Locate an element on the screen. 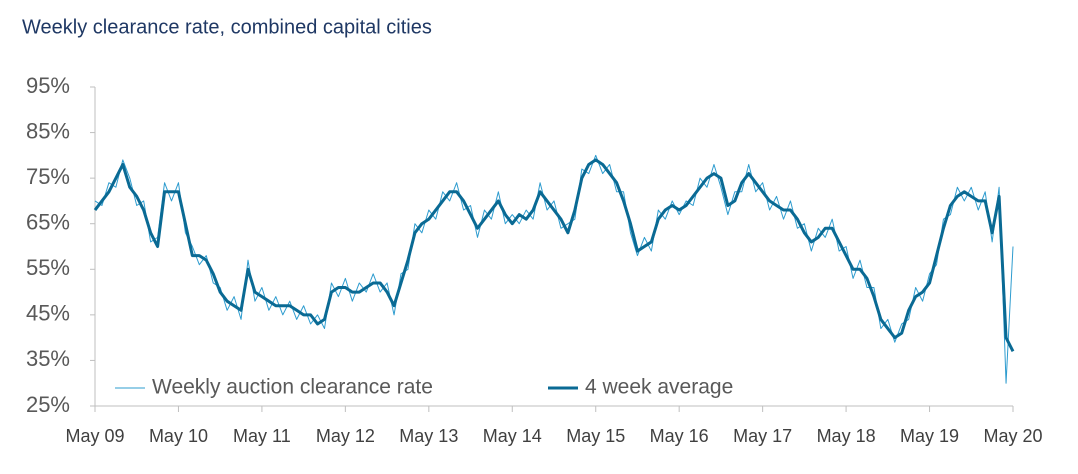 The width and height of the screenshot is (1078, 474). x-tick-label: May 12 is located at coordinates (345, 436).